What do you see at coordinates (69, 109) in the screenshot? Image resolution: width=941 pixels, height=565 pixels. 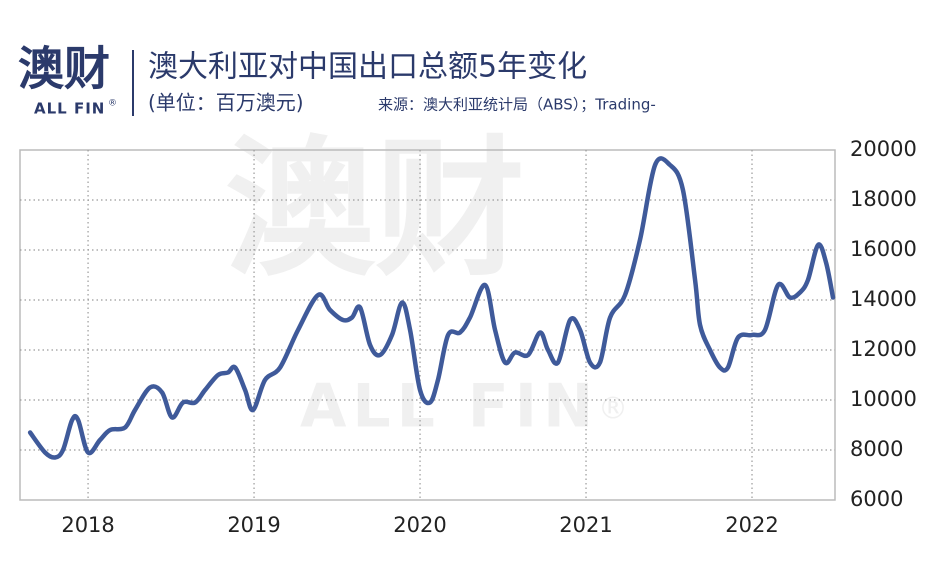 I see `logo-sub: ALL FIN` at bounding box center [69, 109].